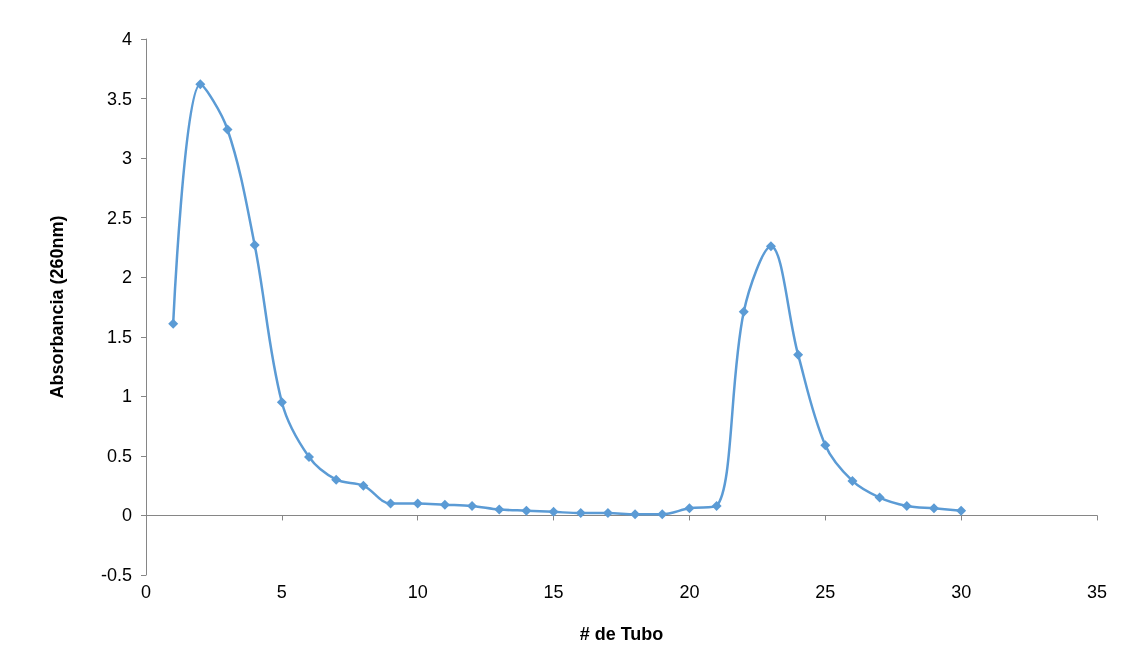  What do you see at coordinates (553, 592) in the screenshot?
I see `x-tick-label: 15` at bounding box center [553, 592].